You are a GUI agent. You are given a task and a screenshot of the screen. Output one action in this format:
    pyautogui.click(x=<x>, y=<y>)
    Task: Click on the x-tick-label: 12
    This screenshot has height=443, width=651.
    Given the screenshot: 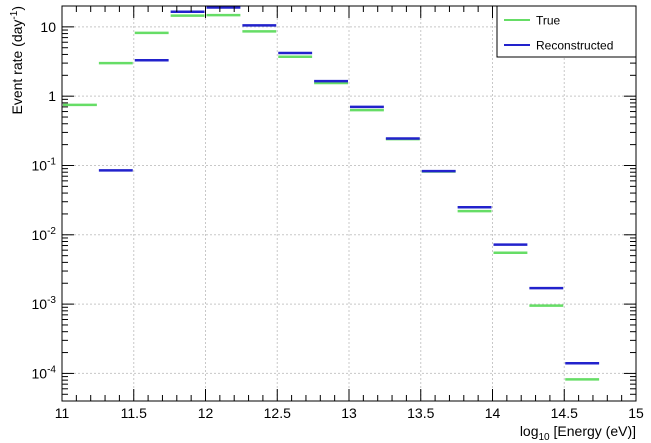 What is the action you would take?
    pyautogui.click(x=206, y=413)
    